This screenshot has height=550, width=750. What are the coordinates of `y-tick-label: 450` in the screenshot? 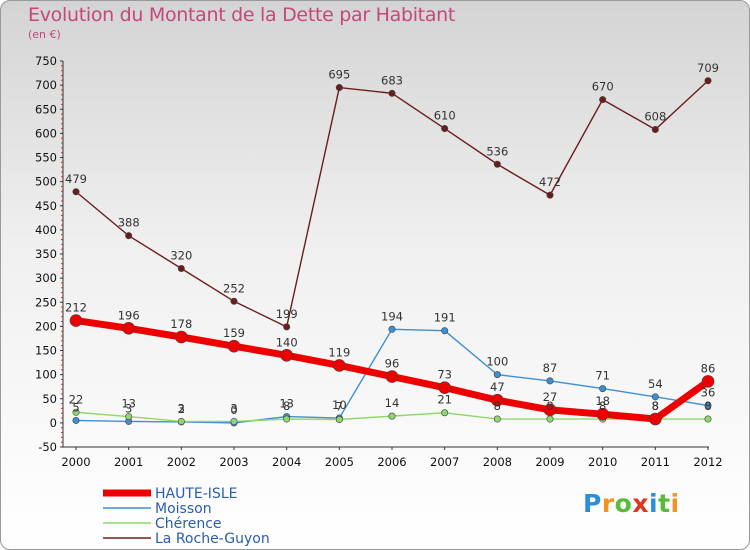 It's located at (46, 206).